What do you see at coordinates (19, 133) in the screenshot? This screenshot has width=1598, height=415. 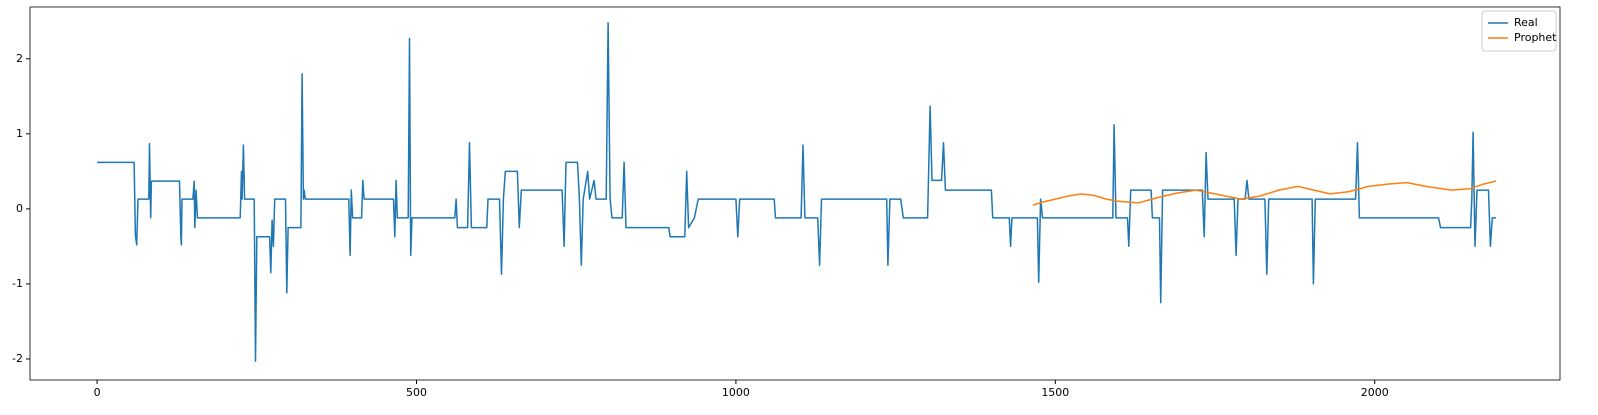 I see `y-tick-label: 1` at bounding box center [19, 133].